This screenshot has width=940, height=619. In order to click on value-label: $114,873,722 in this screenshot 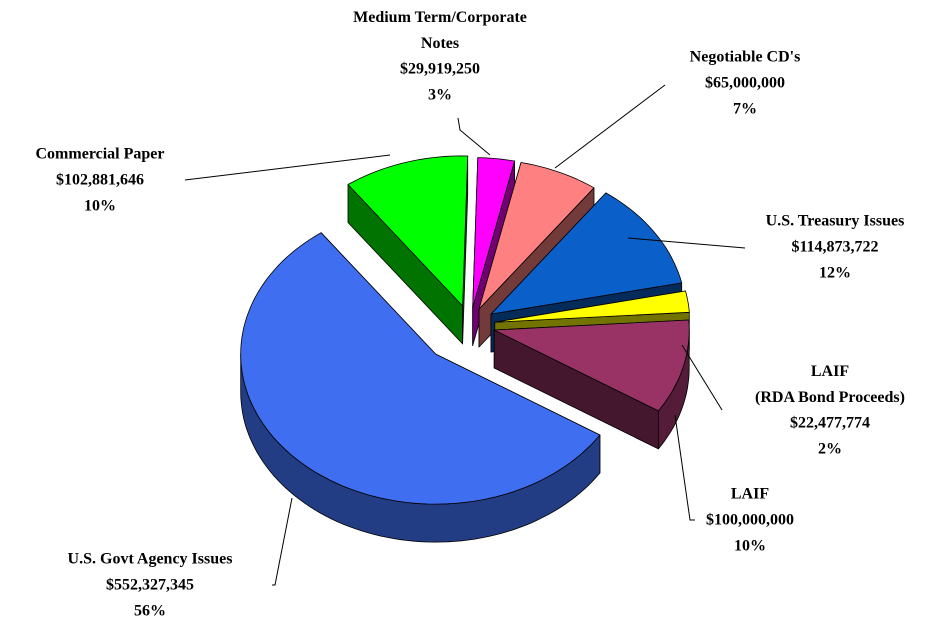, I will do `click(834, 247)`.